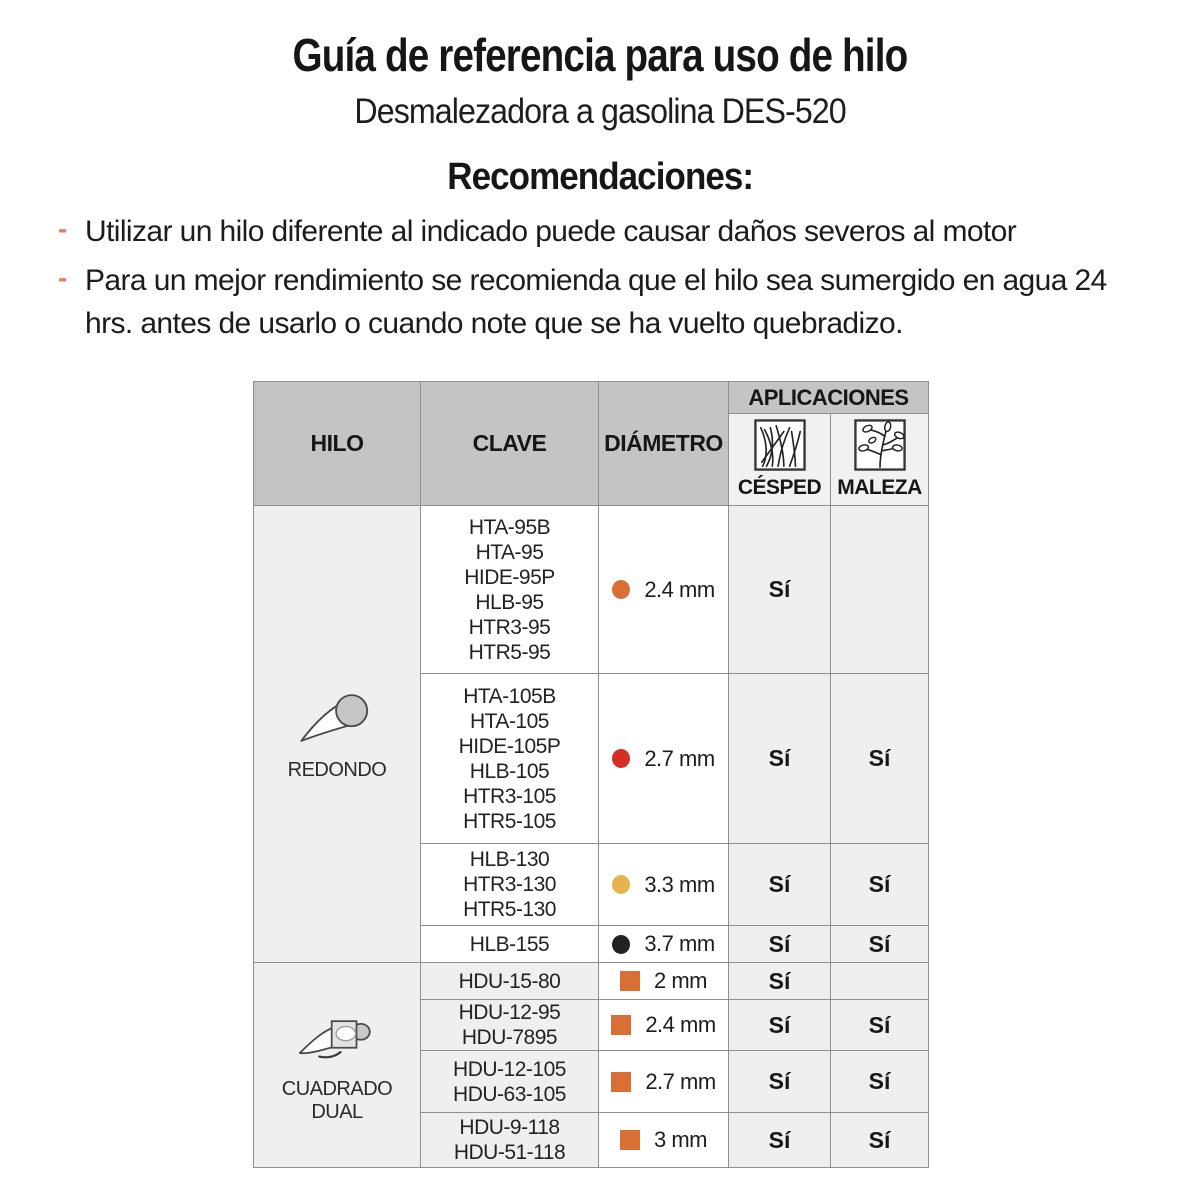  What do you see at coordinates (337, 1100) in the screenshot?
I see `hilo-type-label: CUADRADO DUAL` at bounding box center [337, 1100].